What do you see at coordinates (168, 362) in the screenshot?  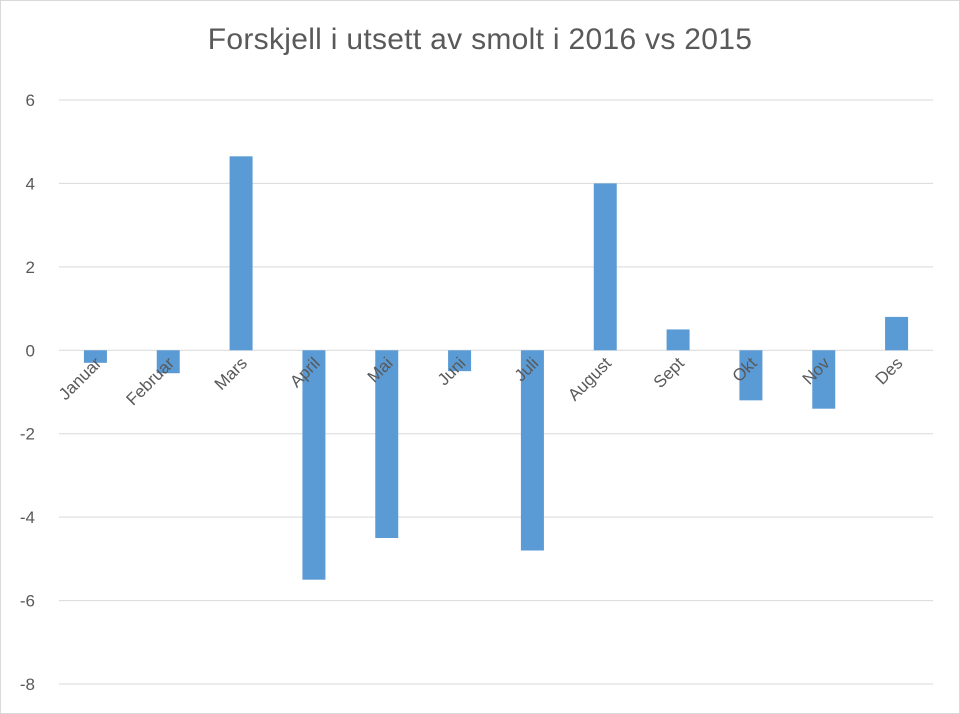 I see `bar-februar` at bounding box center [168, 362].